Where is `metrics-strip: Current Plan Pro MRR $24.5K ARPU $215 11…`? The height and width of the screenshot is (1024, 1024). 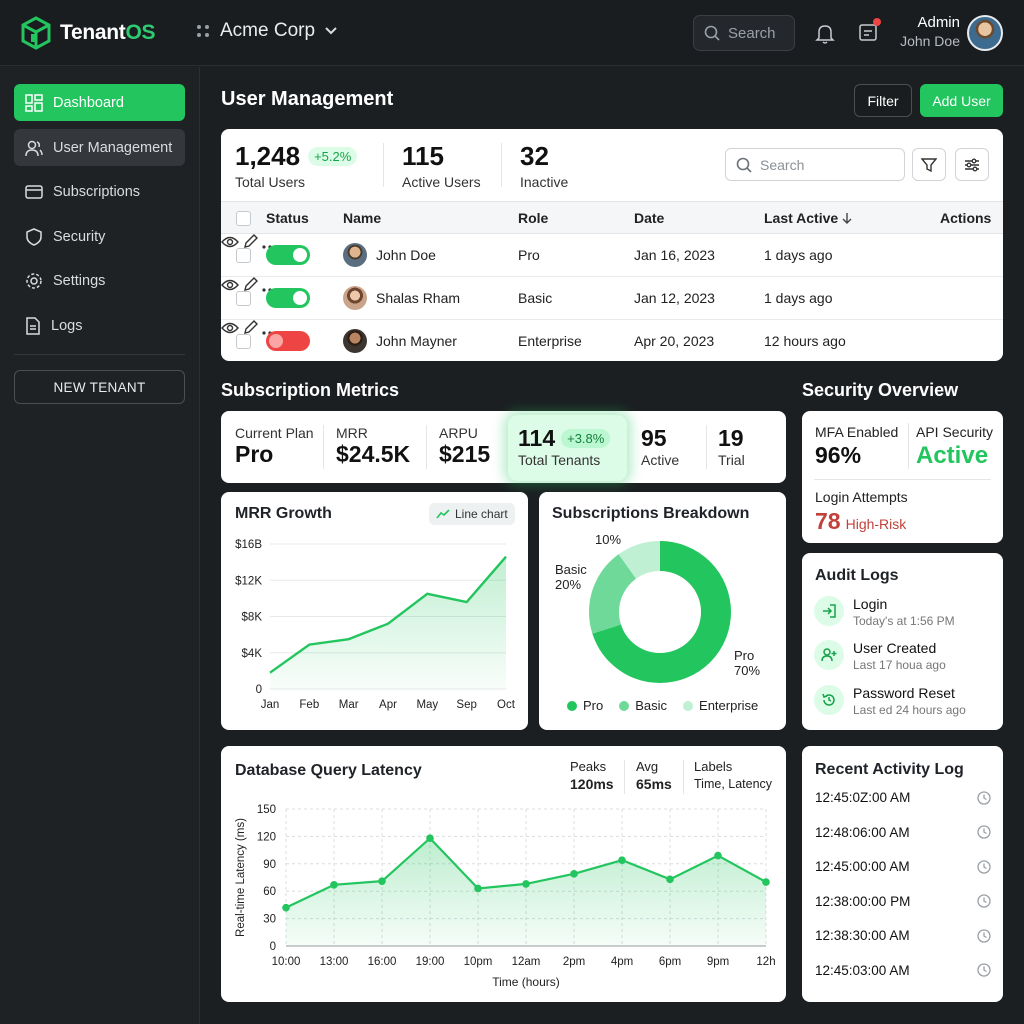 metrics-strip: Current Plan Pro MRR $24.5K ARPU $215 11… is located at coordinates (503, 447).